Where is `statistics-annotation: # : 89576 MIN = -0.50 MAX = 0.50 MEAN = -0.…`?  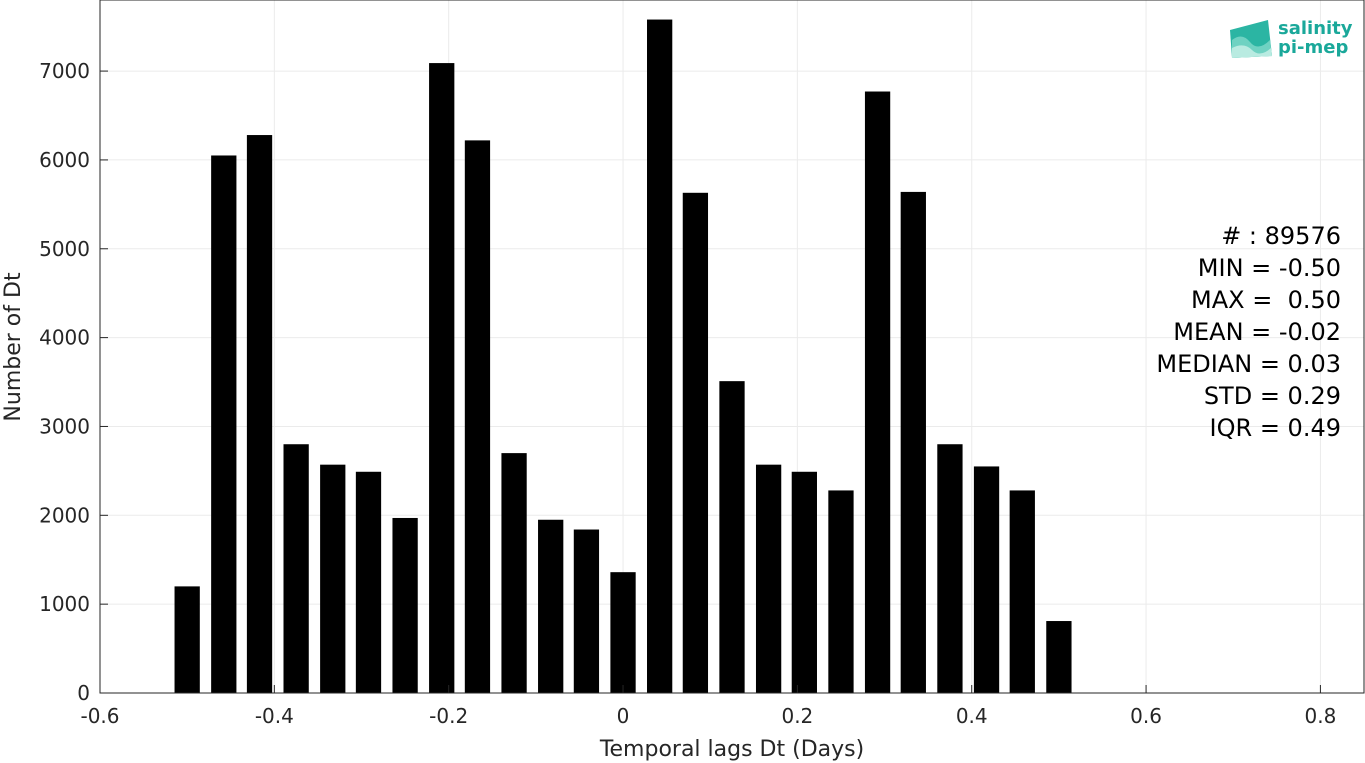 statistics-annotation: # : 89576 MIN = -0.50 MAX = 0.50 MEAN = -0.… is located at coordinates (1248, 332).